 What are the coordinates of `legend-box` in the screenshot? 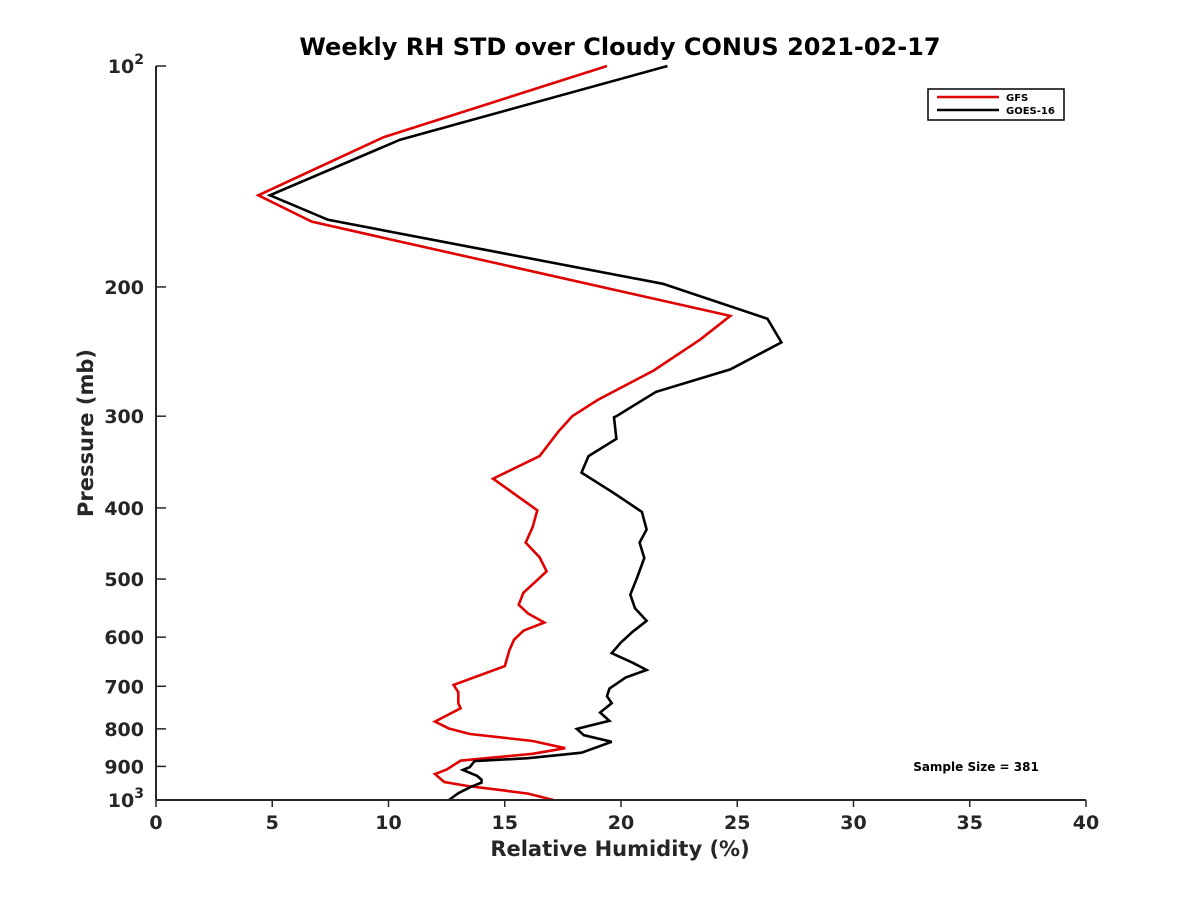 It's located at (996, 104).